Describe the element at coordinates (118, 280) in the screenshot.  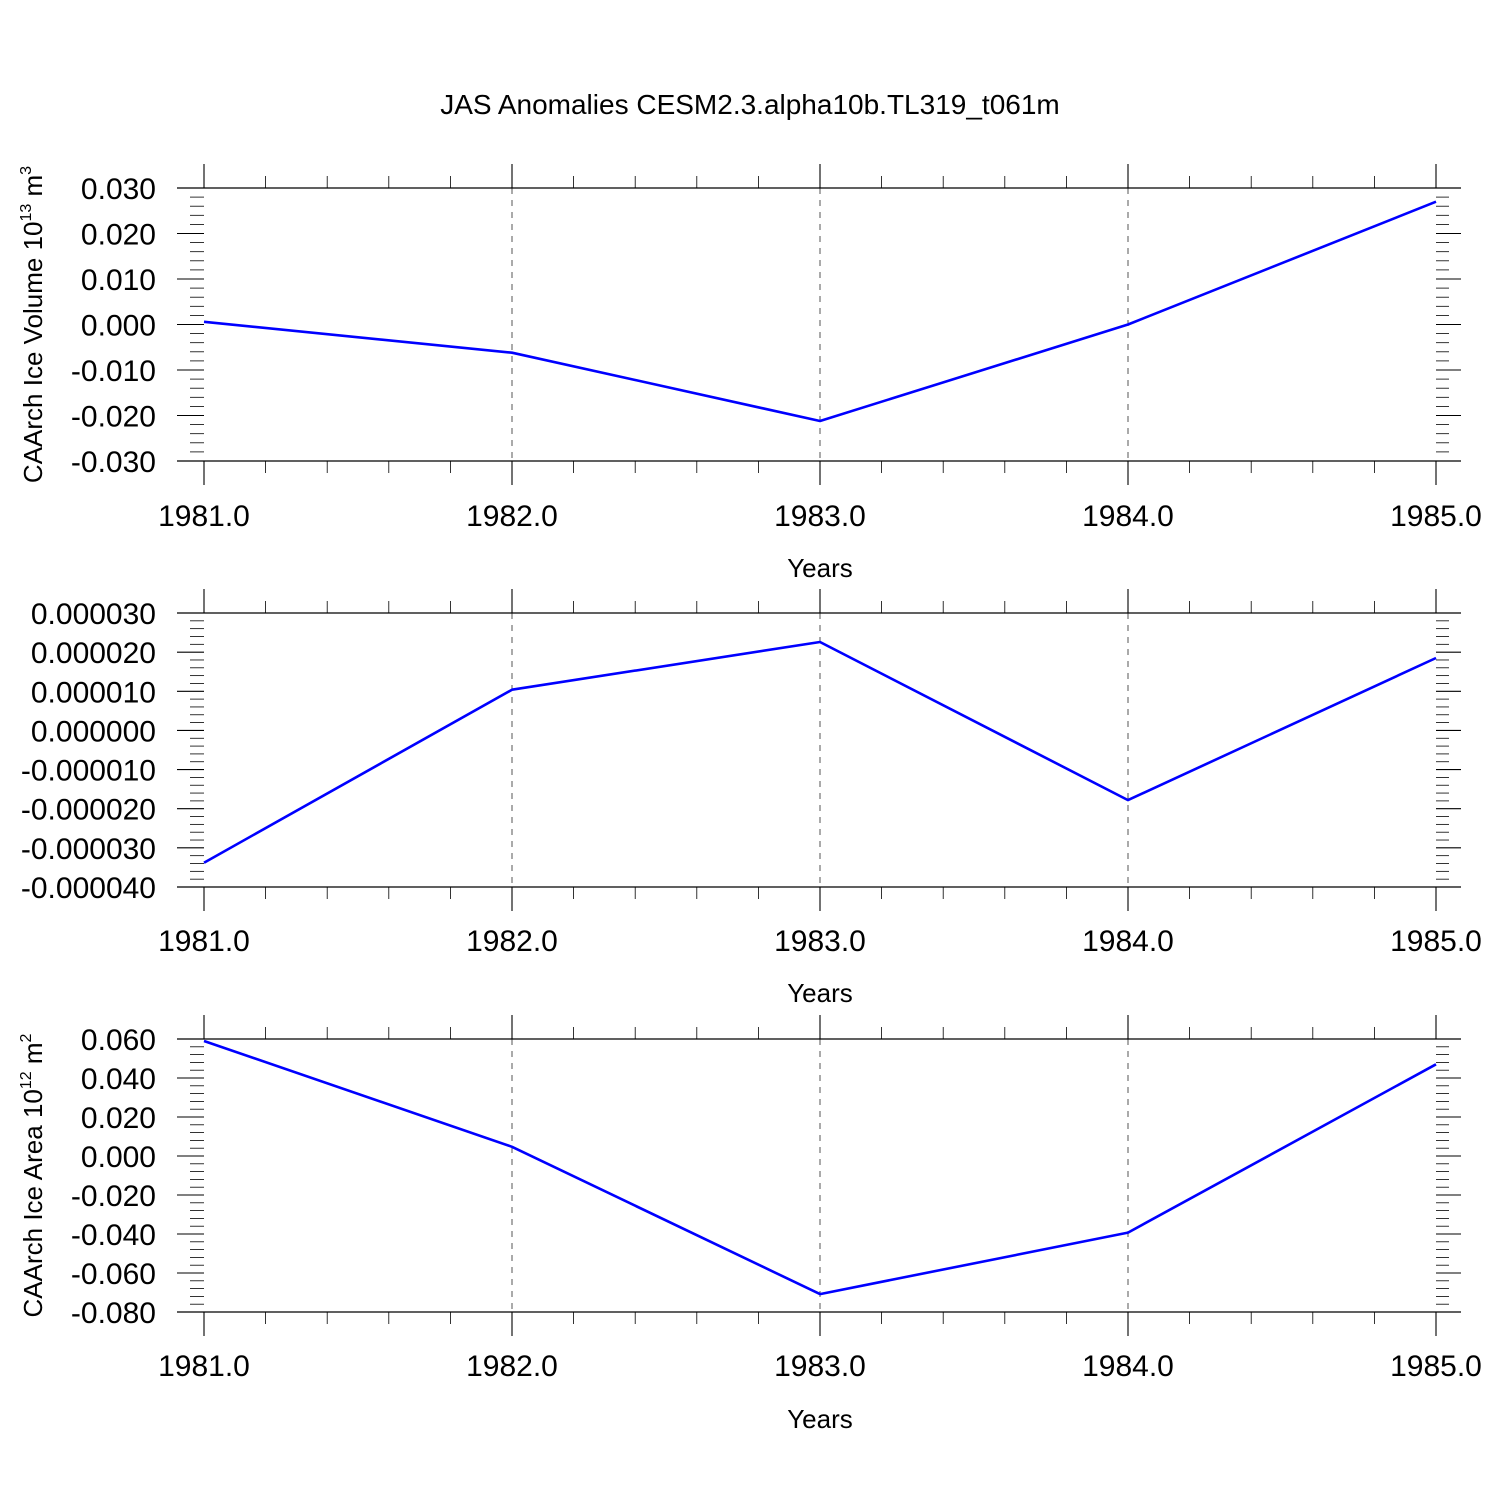
I see `y-tick-label: 0.010` at that location.